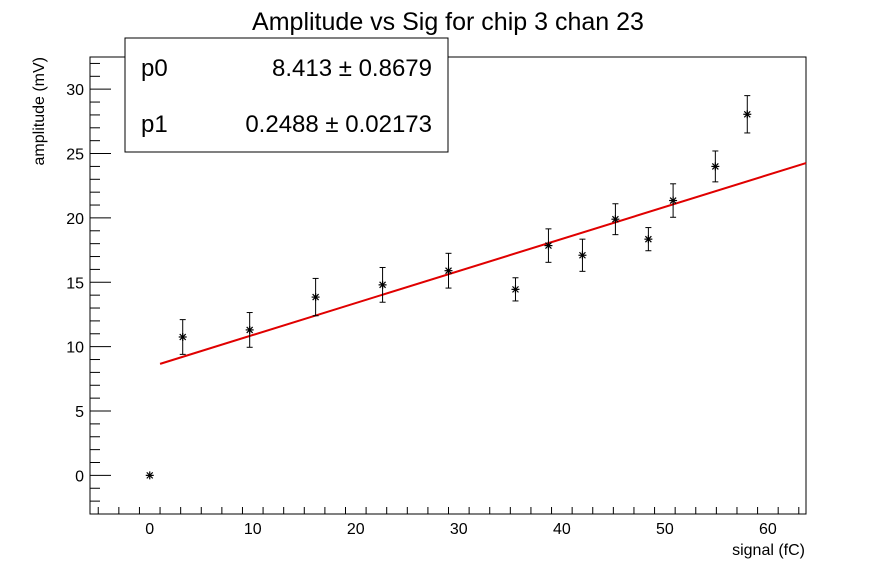 This screenshot has height=572, width=896. Describe the element at coordinates (154, 124) in the screenshot. I see `stats-param-name: p1` at that location.